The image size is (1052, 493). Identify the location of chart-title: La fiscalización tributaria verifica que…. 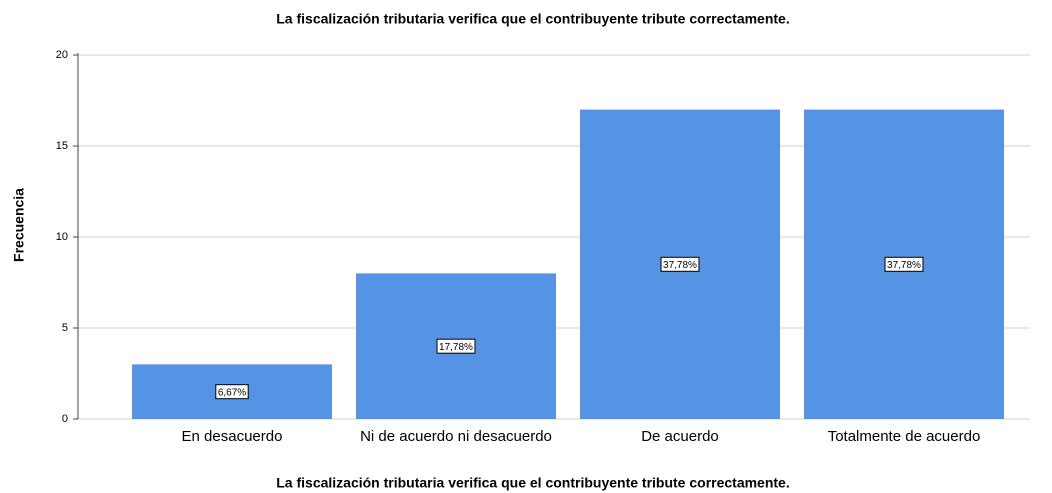
(532, 19).